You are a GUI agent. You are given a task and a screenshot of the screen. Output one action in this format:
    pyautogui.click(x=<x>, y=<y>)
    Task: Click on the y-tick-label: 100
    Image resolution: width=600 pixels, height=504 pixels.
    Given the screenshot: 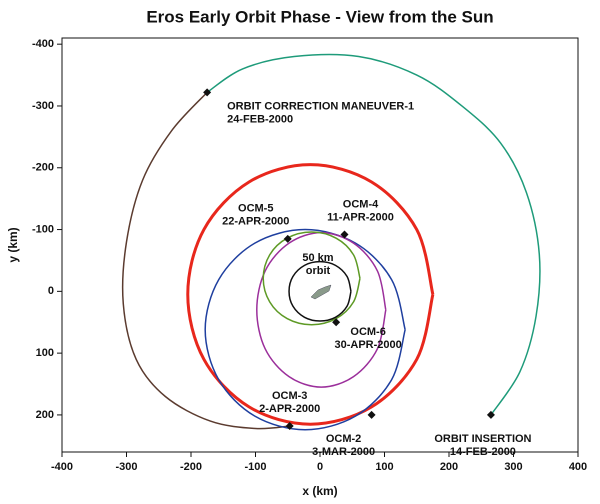 What is the action you would take?
    pyautogui.click(x=45, y=353)
    